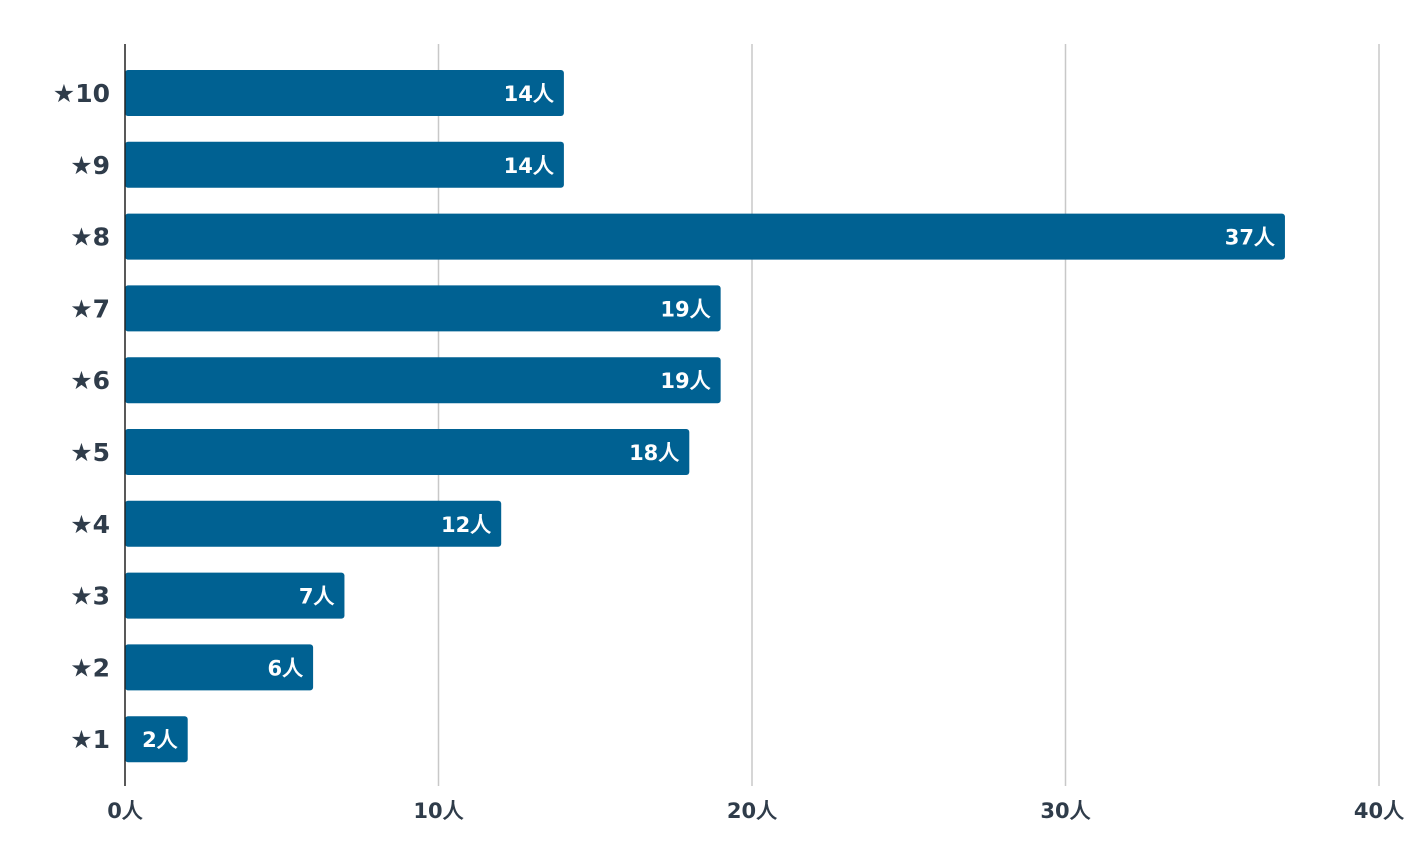 This screenshot has height=866, width=1422. I want to click on x-tick-label: 30人, so click(1065, 811).